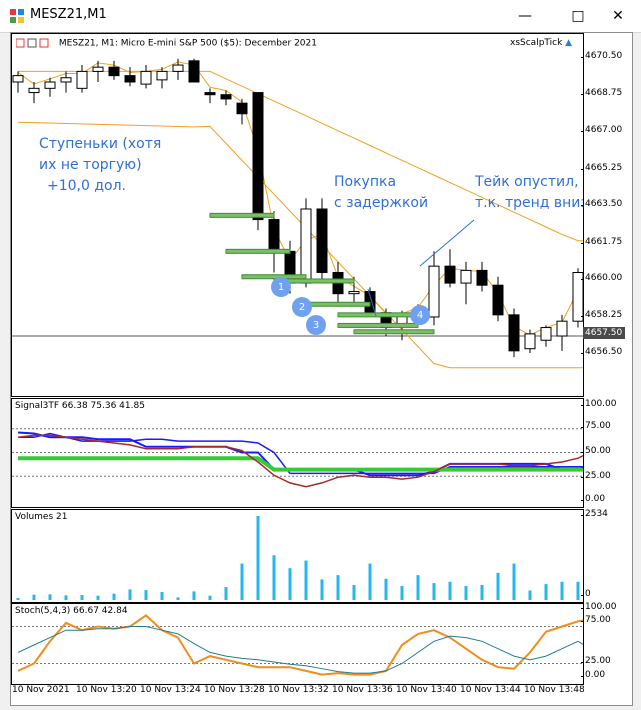 Image resolution: width=641 pixels, height=710 pixels. I want to click on stochastic-canvas, so click(297, 645).